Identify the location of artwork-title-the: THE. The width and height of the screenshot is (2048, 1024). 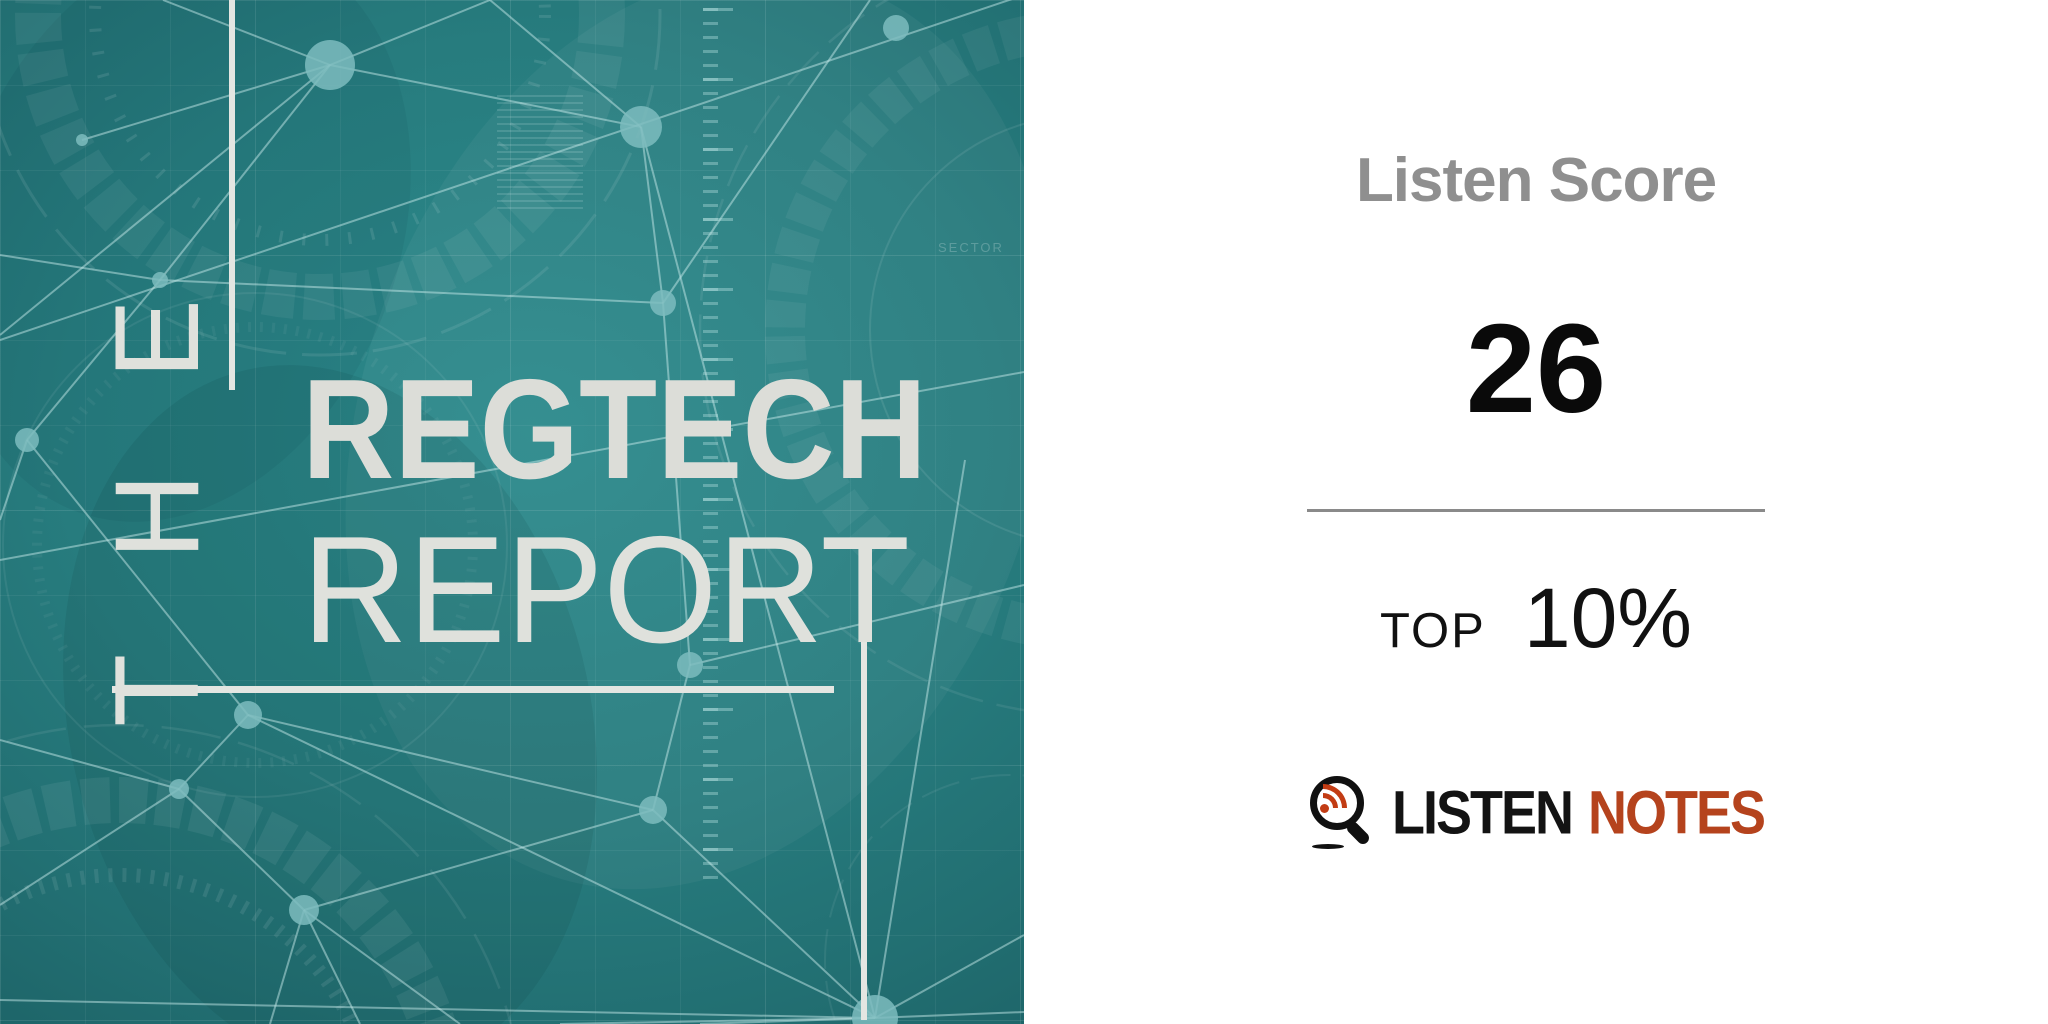
(157, 513).